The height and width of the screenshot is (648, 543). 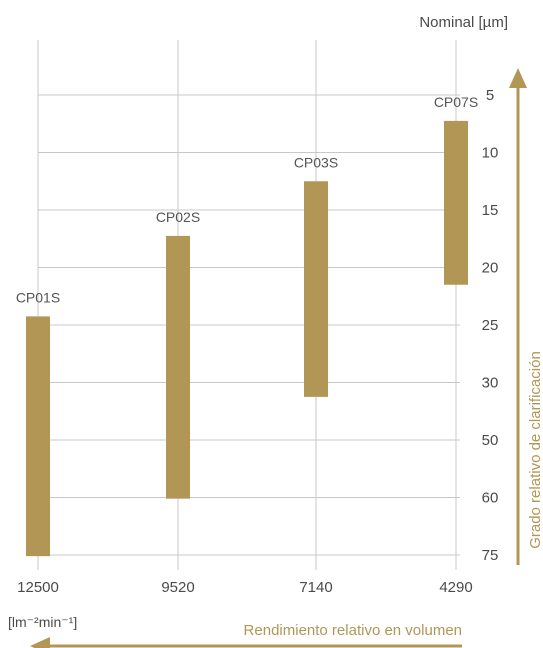 I want to click on bar-label: CP03S, so click(x=316, y=162).